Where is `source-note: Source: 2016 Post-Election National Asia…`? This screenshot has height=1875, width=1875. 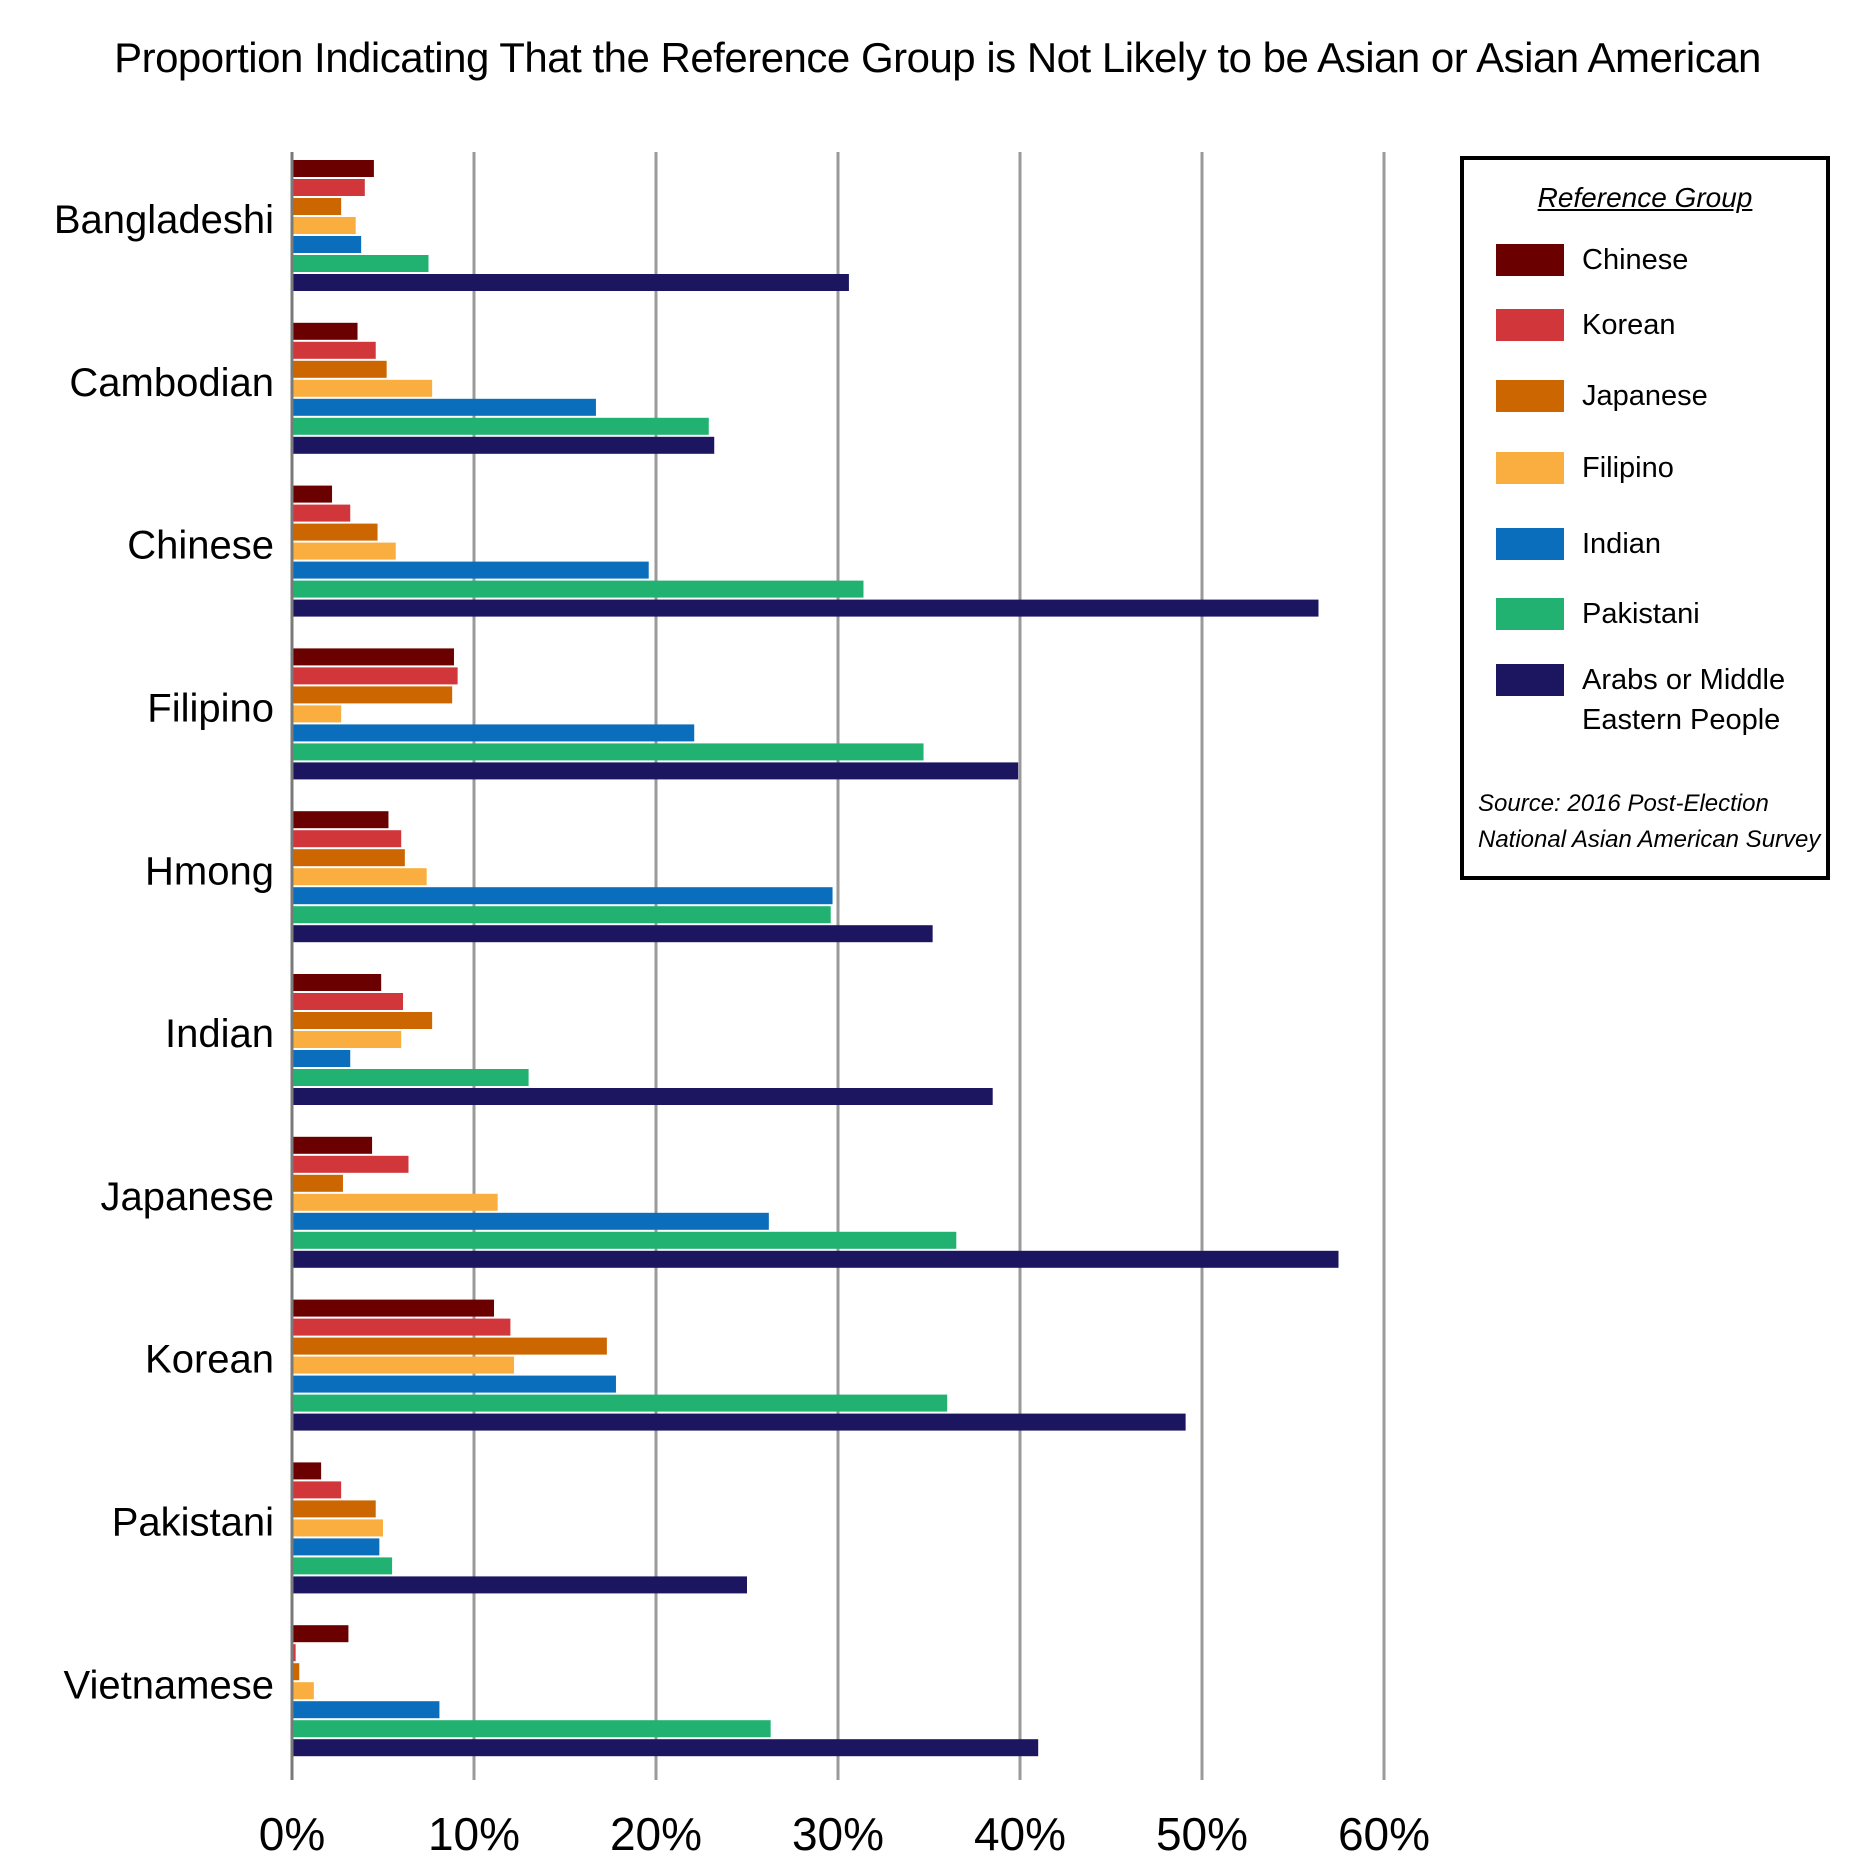 source-note: Source: 2016 Post-Election National Asia… is located at coordinates (1653, 822).